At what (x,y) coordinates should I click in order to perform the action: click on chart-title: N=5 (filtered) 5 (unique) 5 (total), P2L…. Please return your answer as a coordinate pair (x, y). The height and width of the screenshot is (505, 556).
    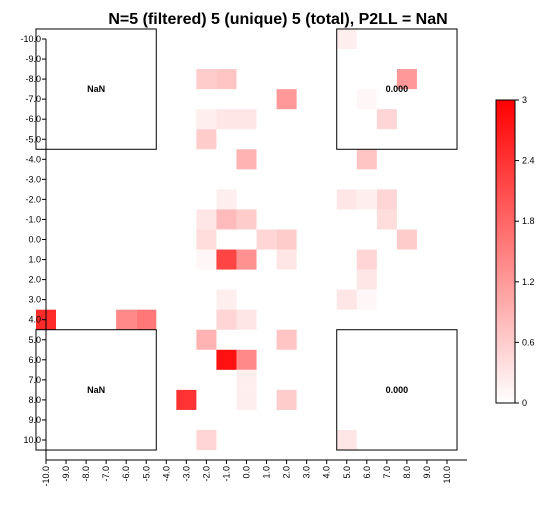
    Looking at the image, I should click on (277, 19).